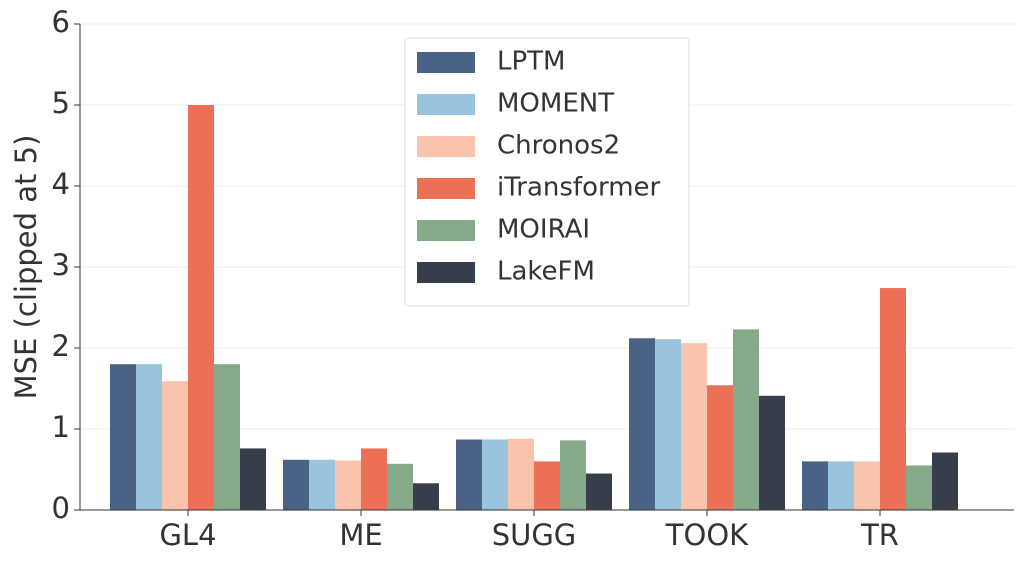 The height and width of the screenshot is (568, 1024). What do you see at coordinates (61, 508) in the screenshot?
I see `y-tick-label: 0` at bounding box center [61, 508].